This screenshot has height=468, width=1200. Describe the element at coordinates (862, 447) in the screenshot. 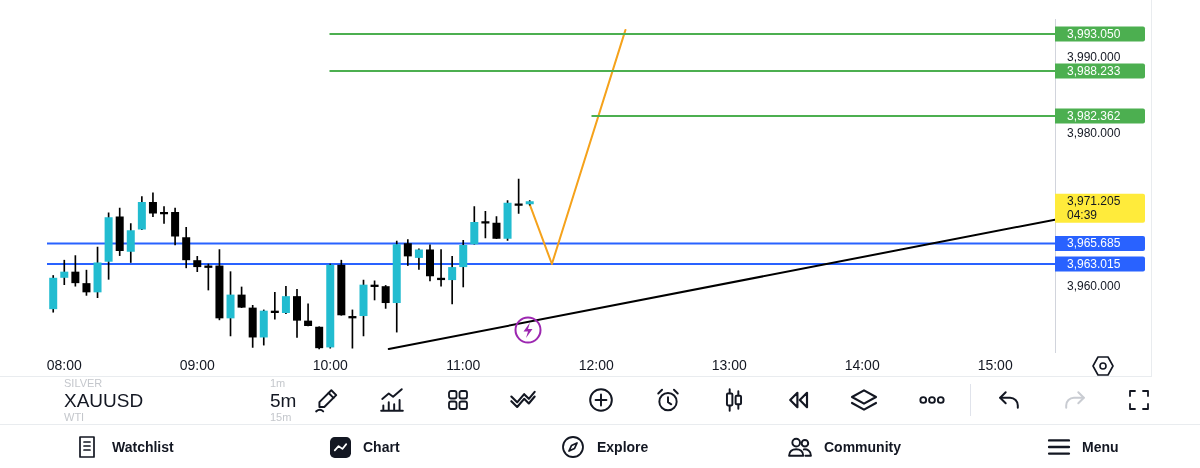

I see `text: Community` at that location.